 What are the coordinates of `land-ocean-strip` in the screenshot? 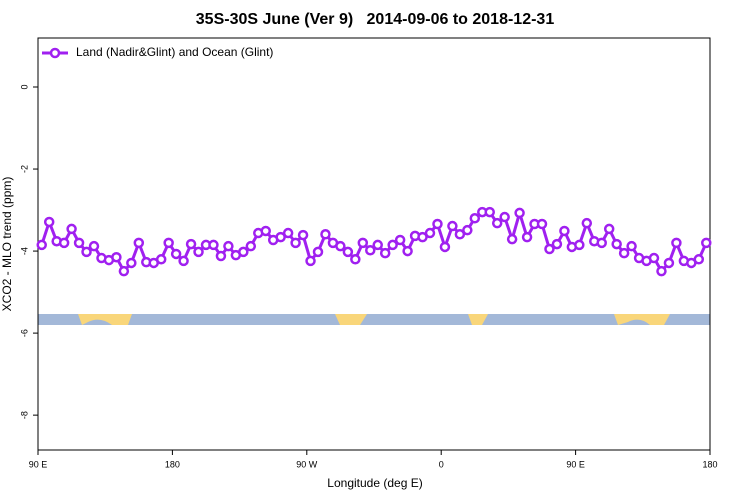 It's located at (374, 319).